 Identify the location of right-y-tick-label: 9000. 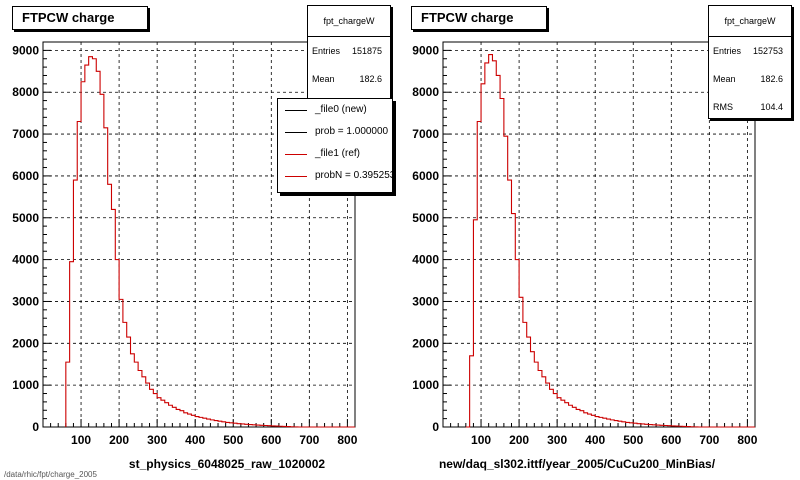
(425, 50).